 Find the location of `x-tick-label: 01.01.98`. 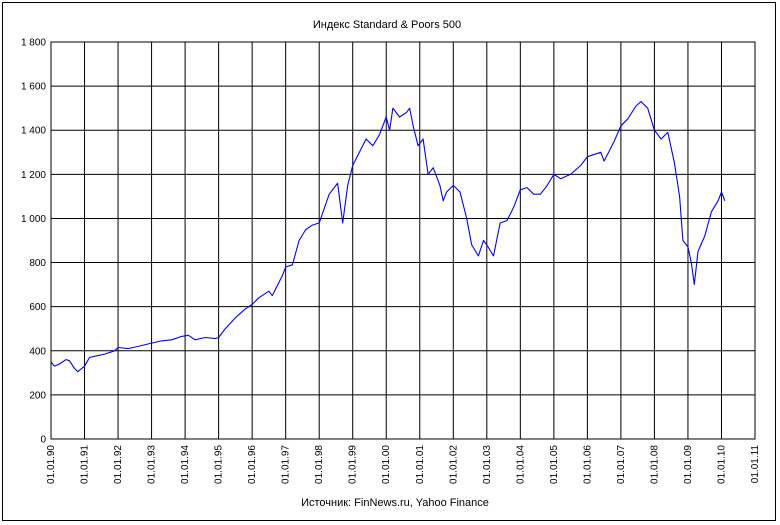

x-tick-label: 01.01.98 is located at coordinates (319, 464).